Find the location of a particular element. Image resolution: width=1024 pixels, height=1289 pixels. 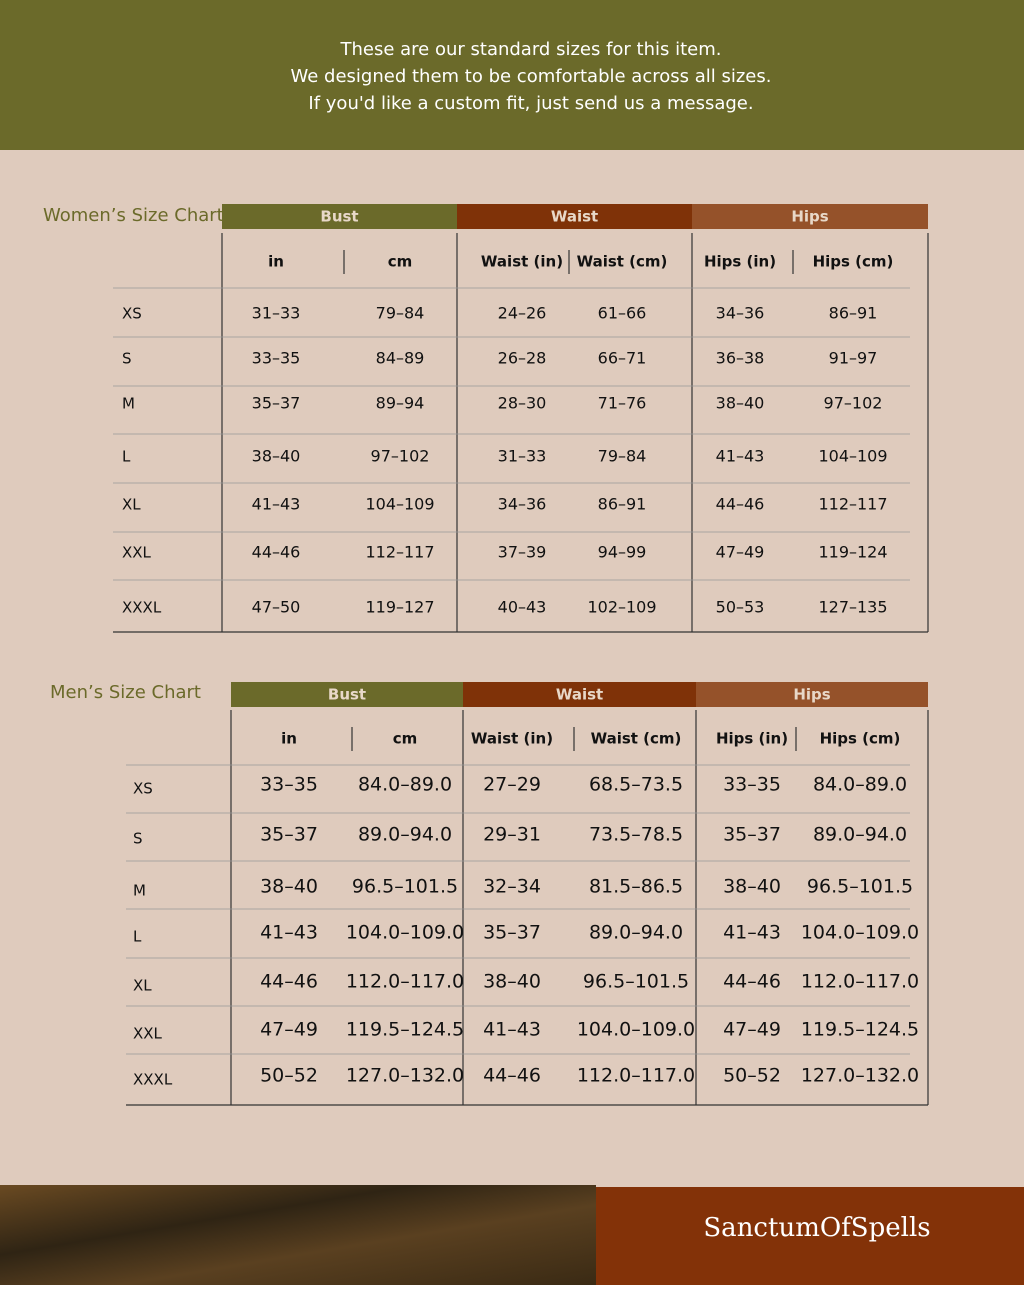

table-cell: 31–33 is located at coordinates (522, 456).